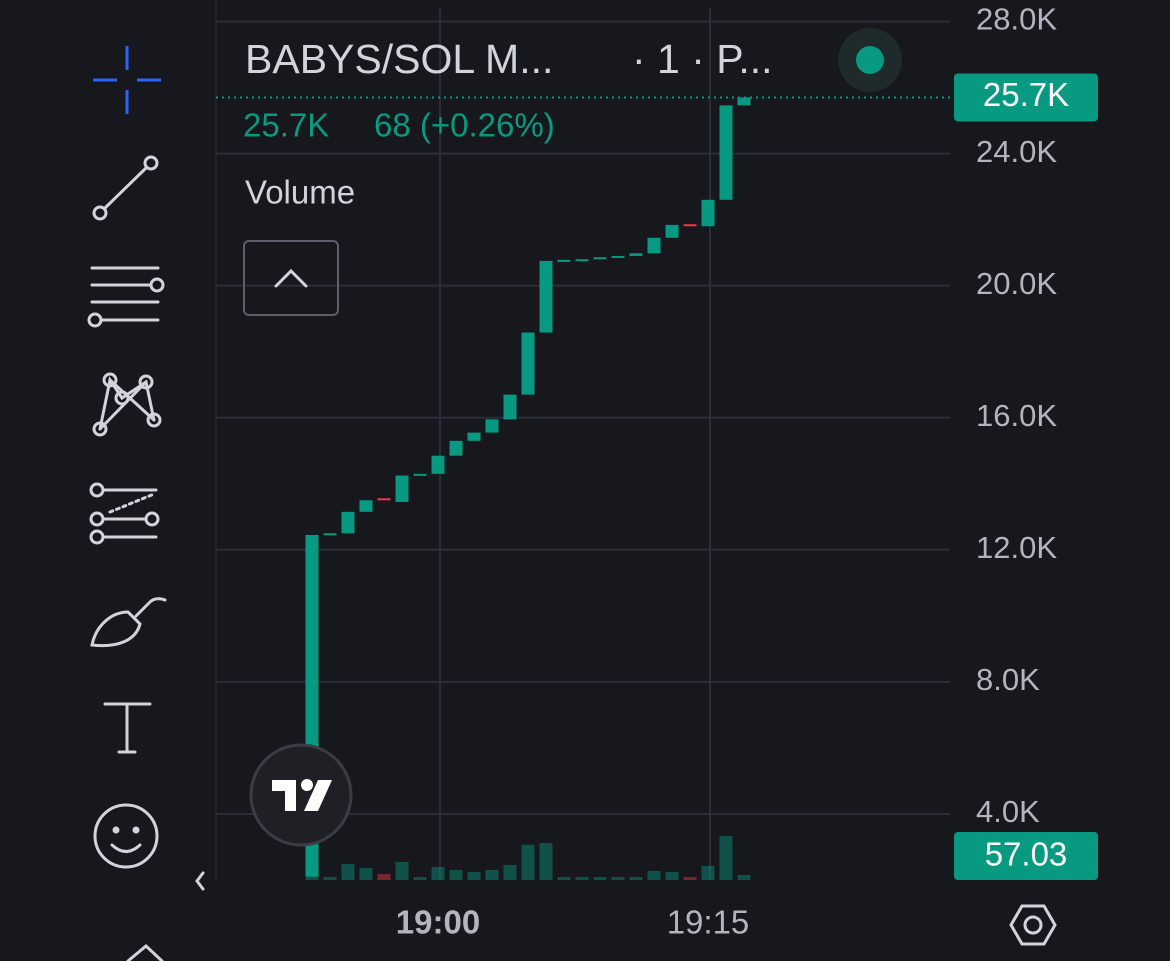  I want to click on volume-legend: Volume, so click(300, 192).